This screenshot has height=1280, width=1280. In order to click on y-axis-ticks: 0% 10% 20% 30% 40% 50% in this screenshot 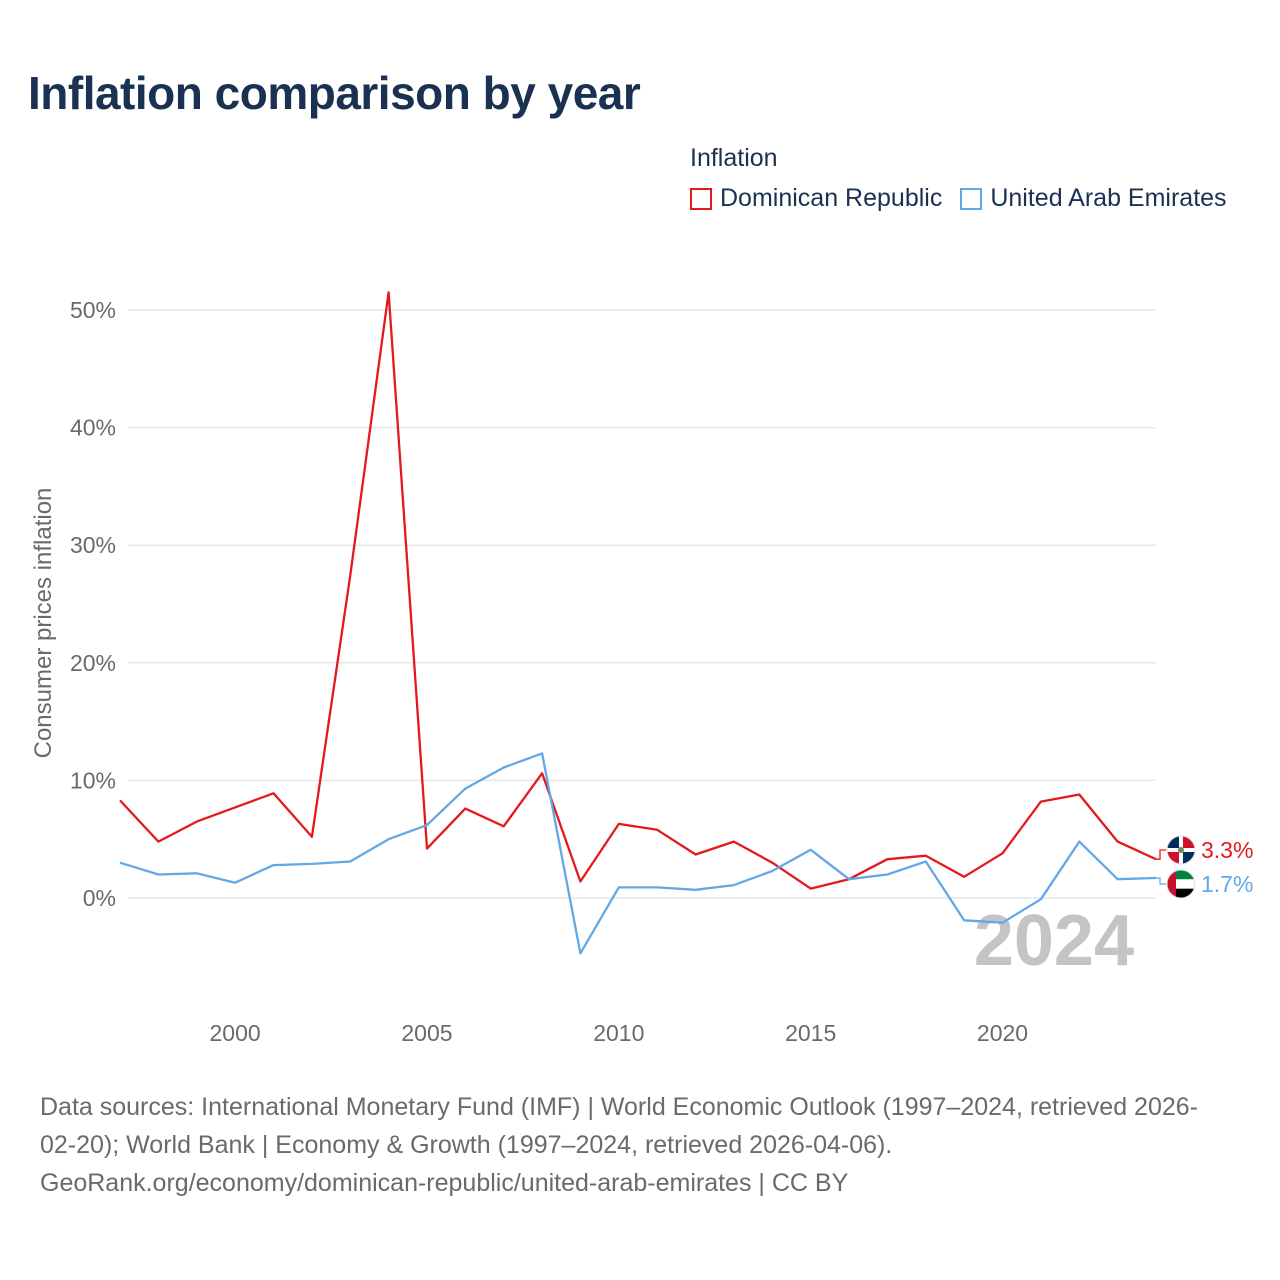, I will do `click(93, 604)`.